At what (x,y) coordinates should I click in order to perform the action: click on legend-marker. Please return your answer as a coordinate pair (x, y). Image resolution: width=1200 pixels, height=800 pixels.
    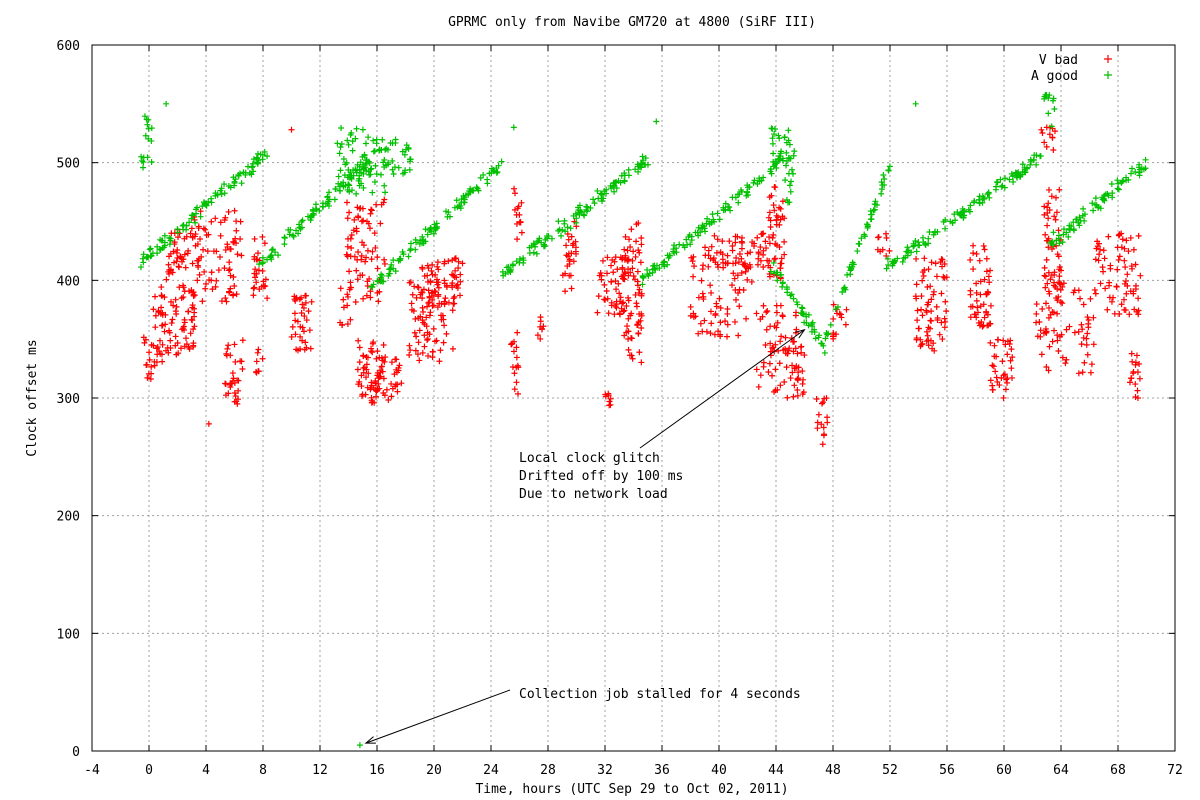
    Looking at the image, I should click on (1108, 59).